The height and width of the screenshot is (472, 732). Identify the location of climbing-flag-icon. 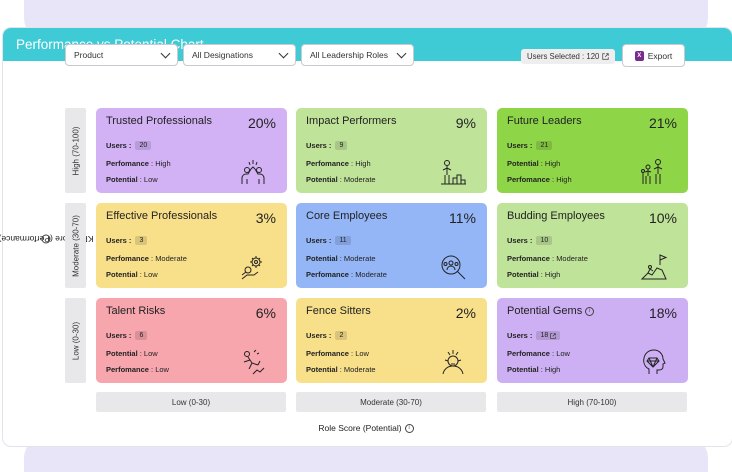
(654, 267).